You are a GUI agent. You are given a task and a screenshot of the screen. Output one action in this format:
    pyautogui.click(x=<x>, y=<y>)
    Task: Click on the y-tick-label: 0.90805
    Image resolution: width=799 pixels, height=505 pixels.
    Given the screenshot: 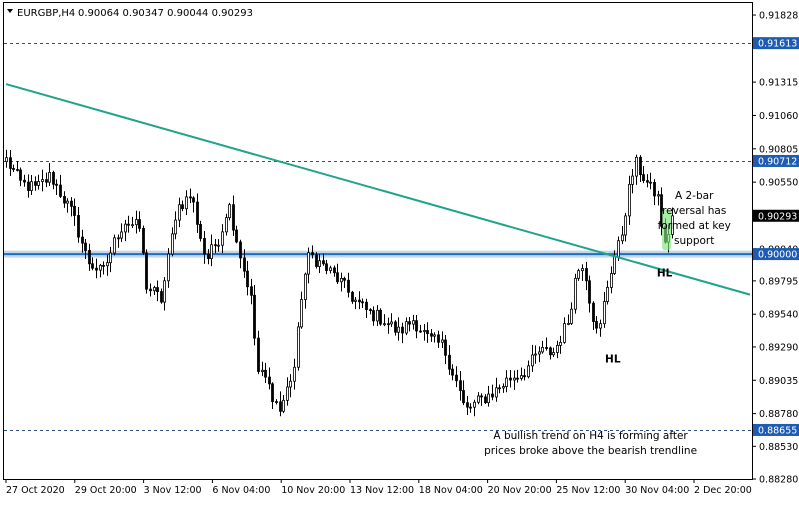 What is the action you would take?
    pyautogui.click(x=778, y=149)
    